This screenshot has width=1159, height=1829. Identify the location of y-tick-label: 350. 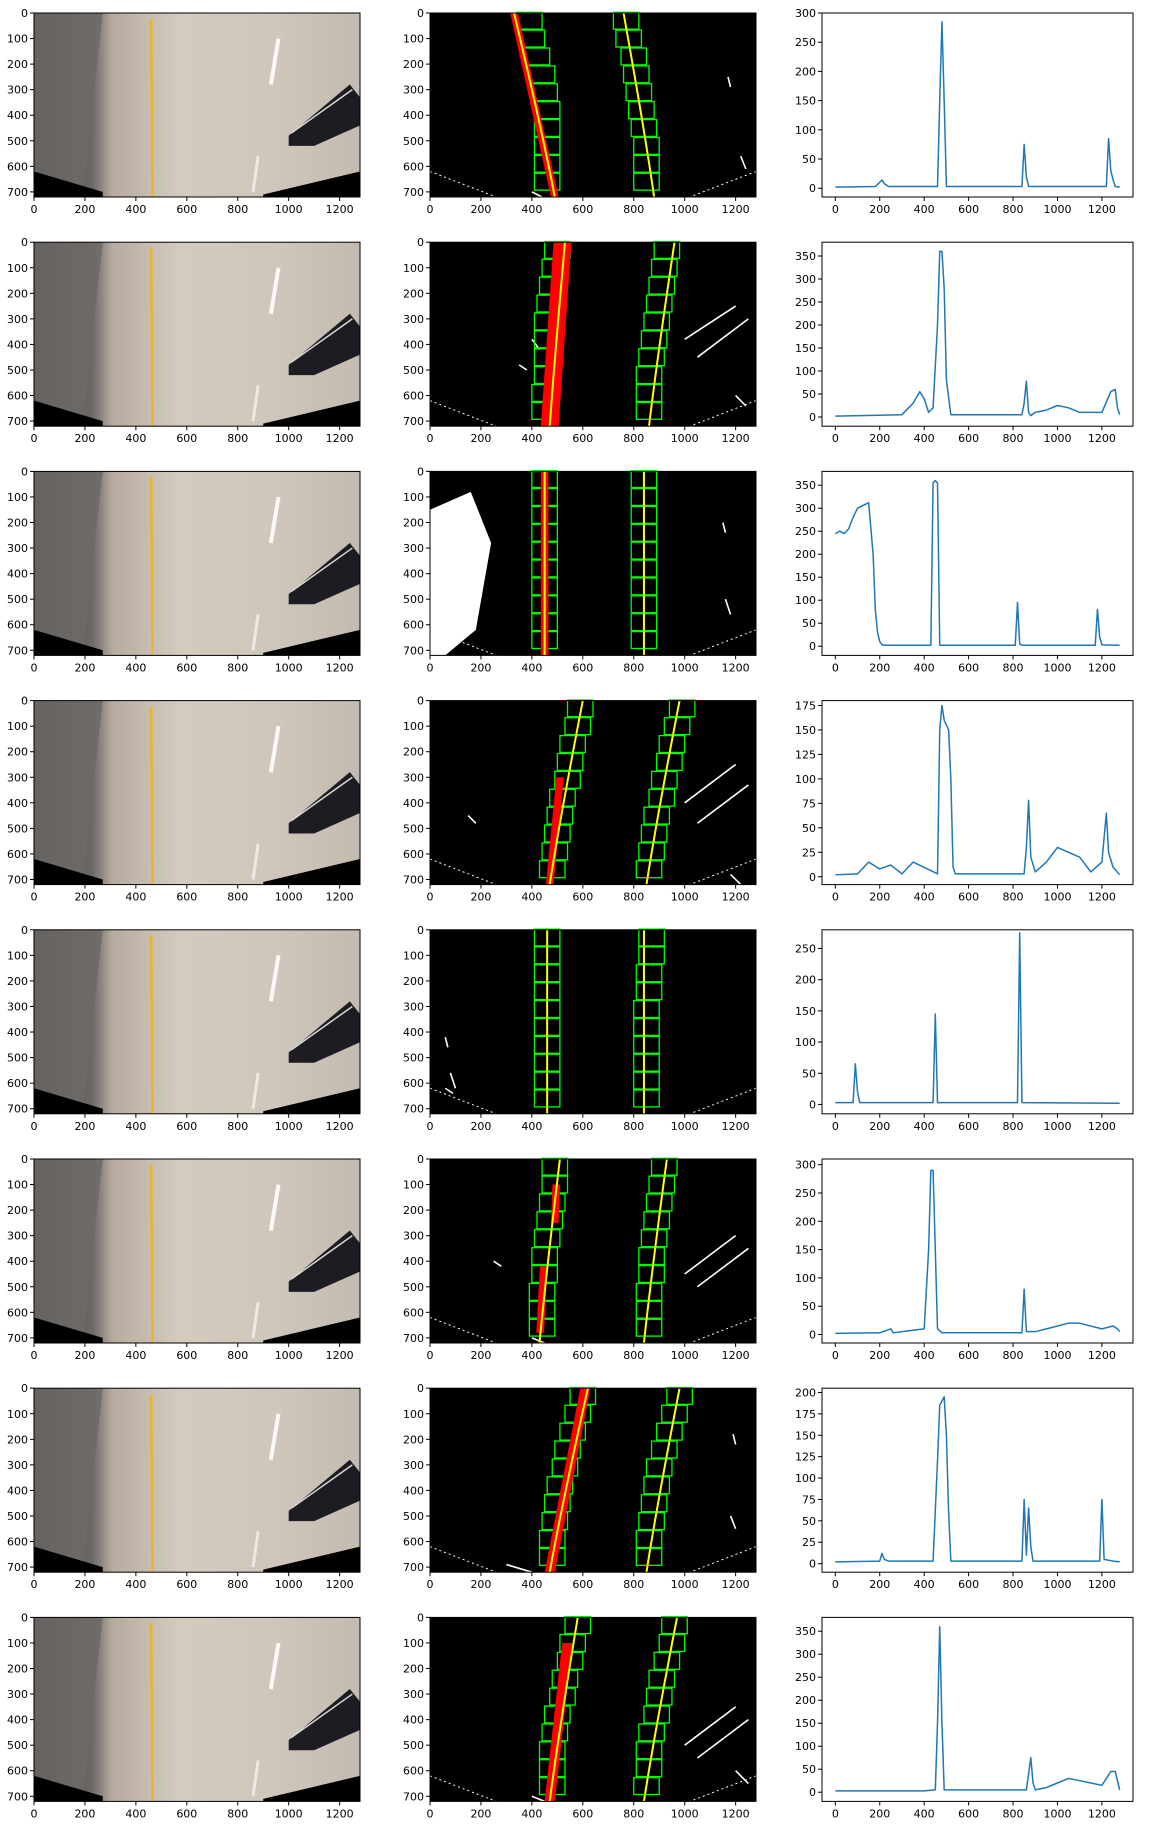
(805, 256).